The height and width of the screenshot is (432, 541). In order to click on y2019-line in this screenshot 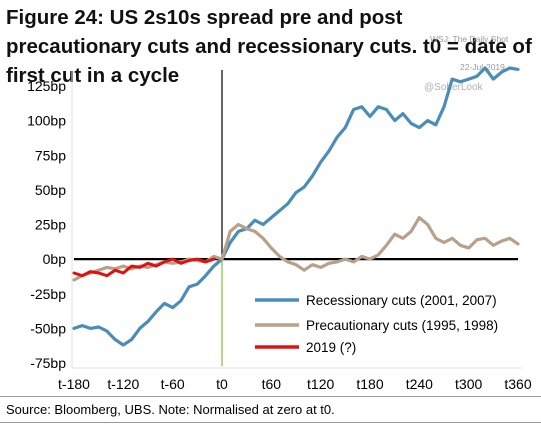, I will do `click(144, 267)`.